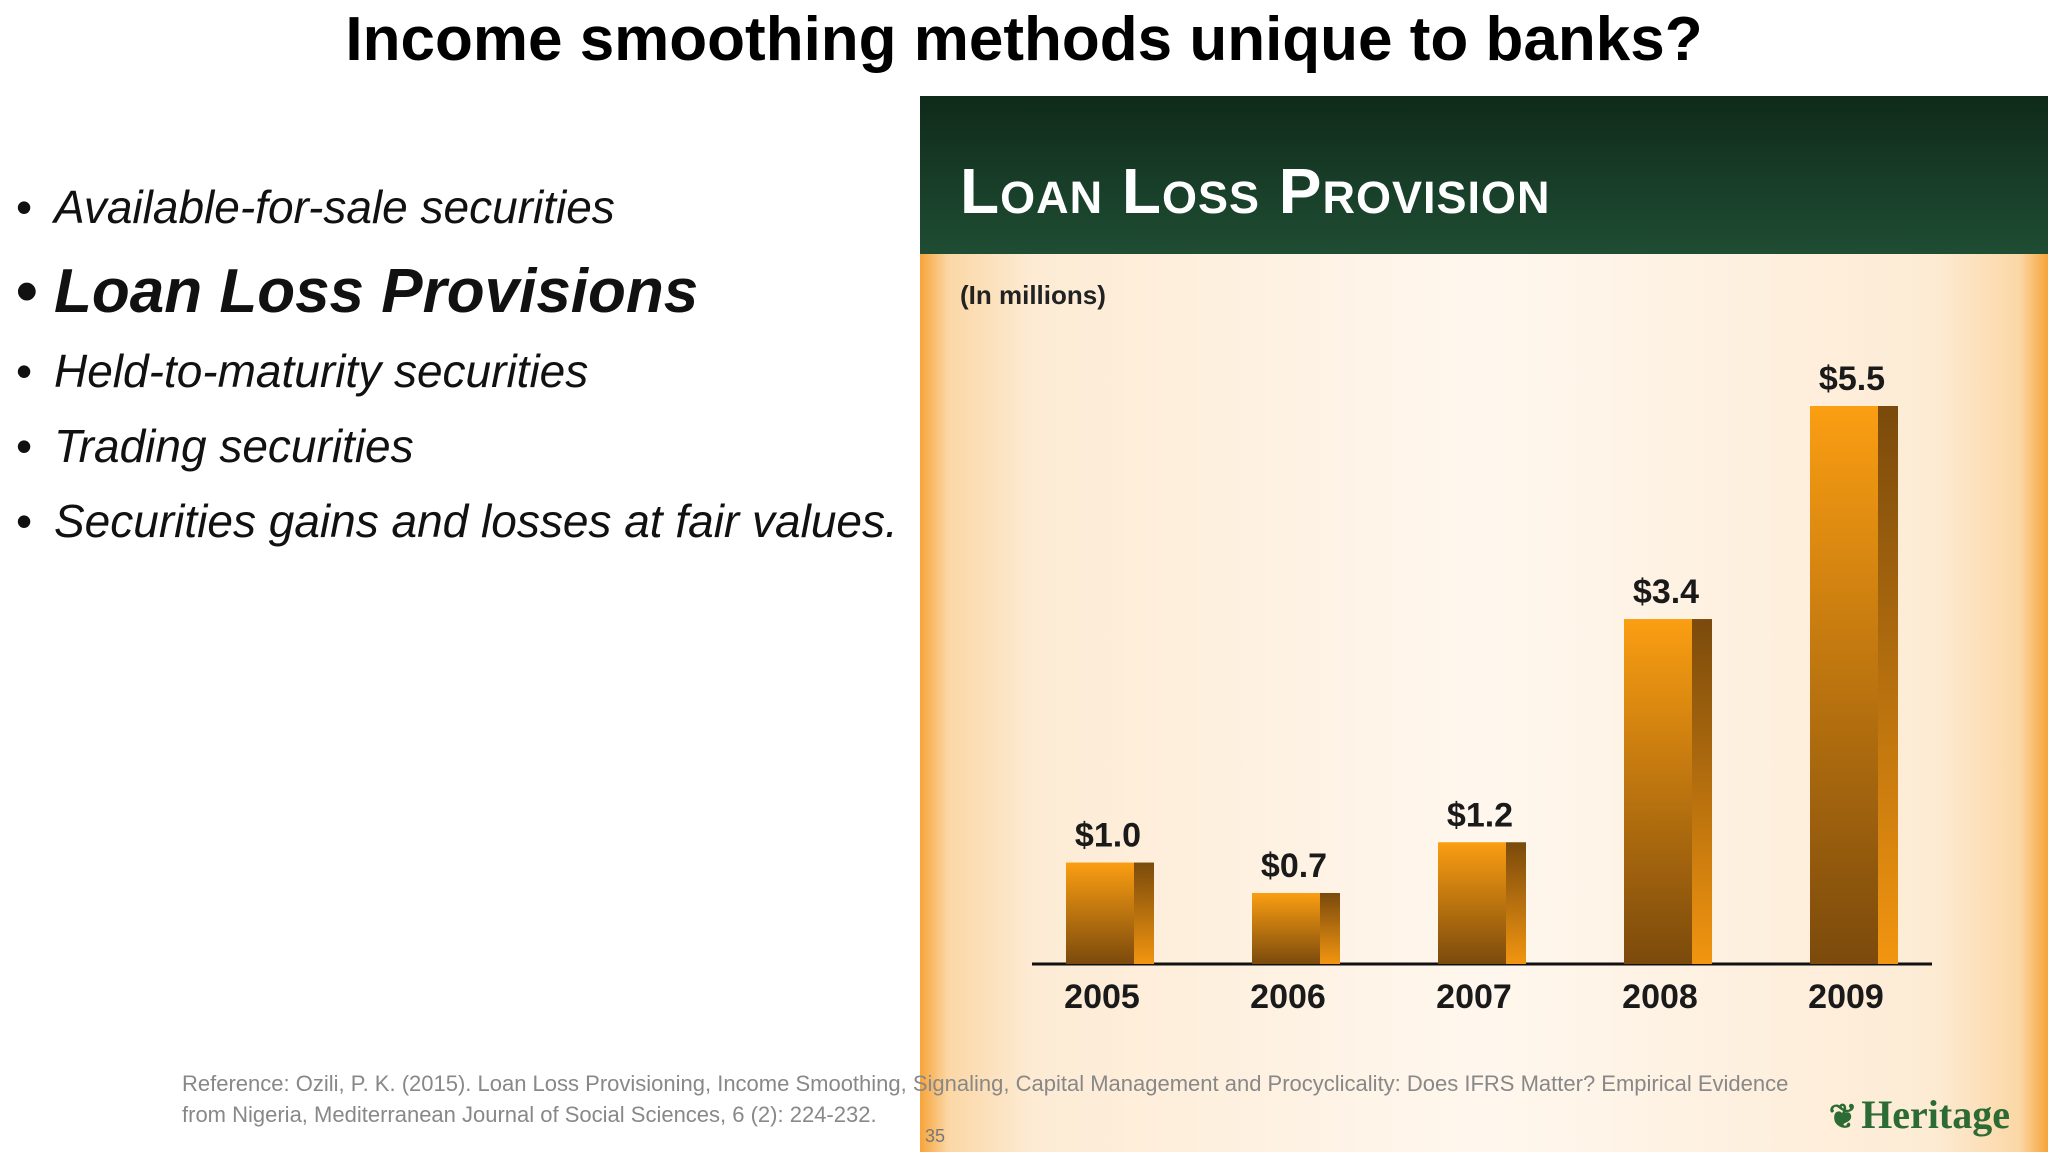  I want to click on chart-subtitle: (In millions), so click(1033, 295).